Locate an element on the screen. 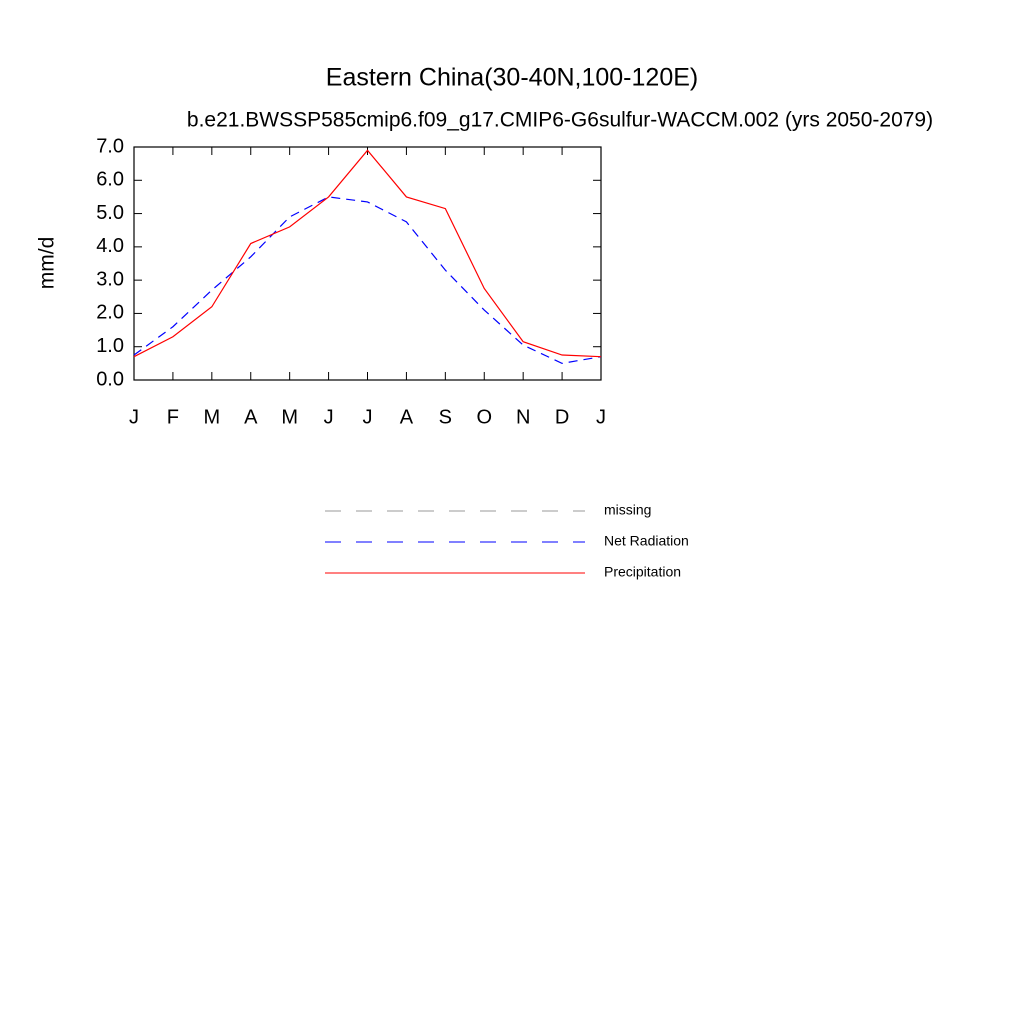 Image resolution: width=1024 pixels, height=1024 pixels. y-tick-label: 6.0 is located at coordinates (110, 180).